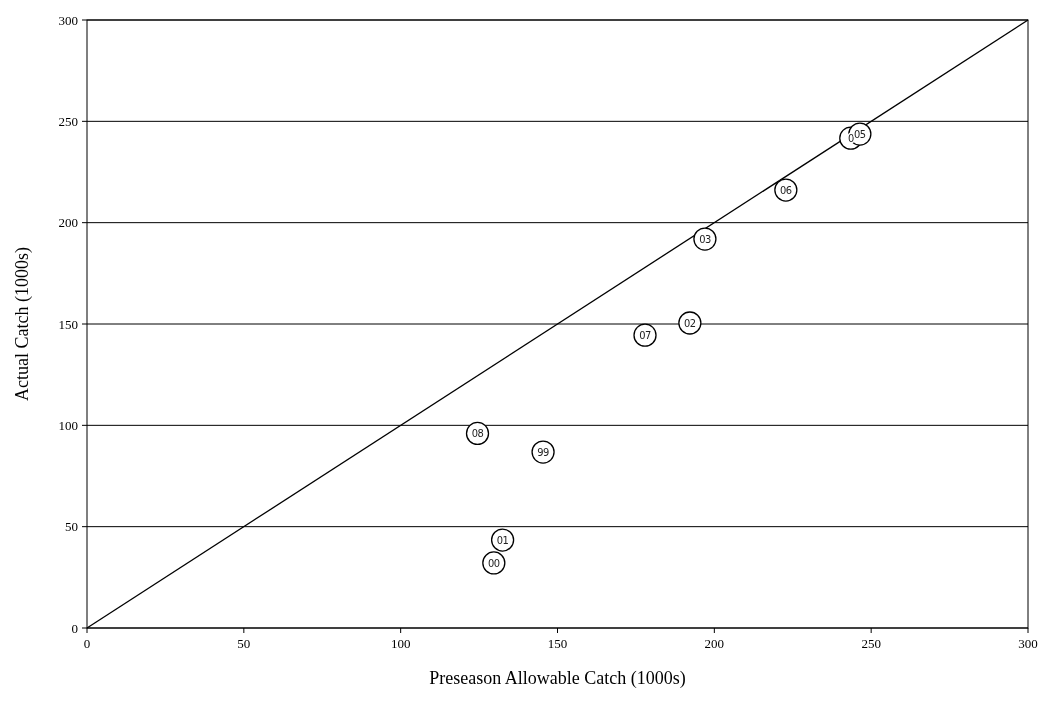  What do you see at coordinates (74, 628) in the screenshot?
I see `y-tick-label: 0` at bounding box center [74, 628].